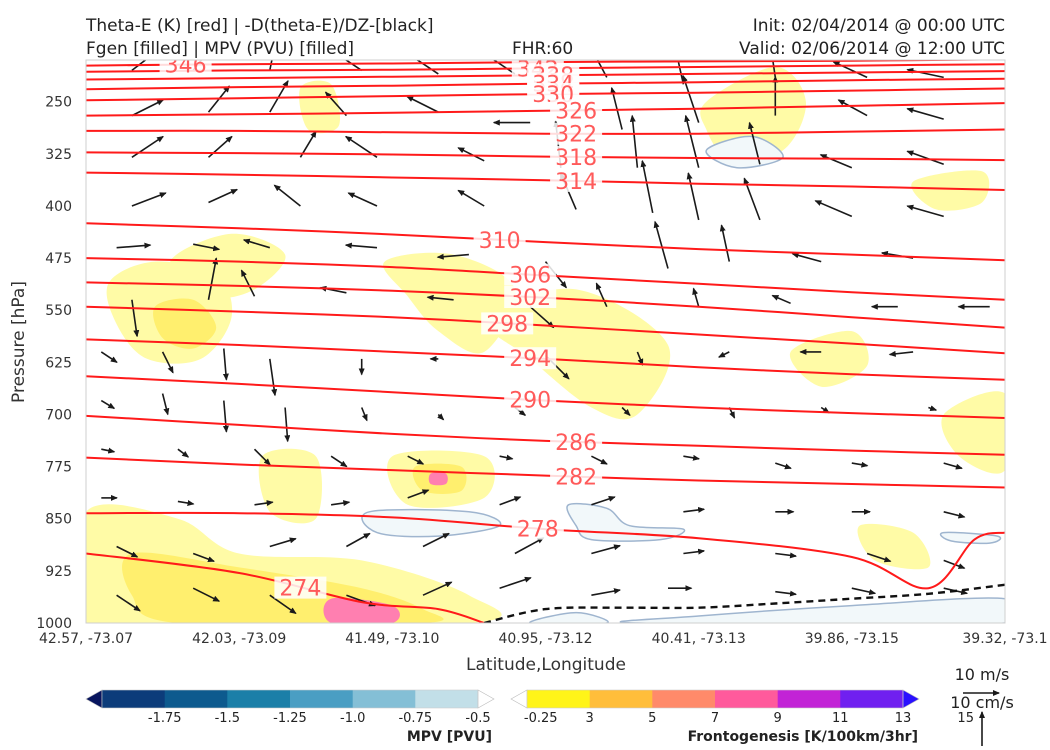 This screenshot has height=750, width=1050. Describe the element at coordinates (911, 699) in the screenshot. I see `fgen-colorbar-extend-high` at that location.